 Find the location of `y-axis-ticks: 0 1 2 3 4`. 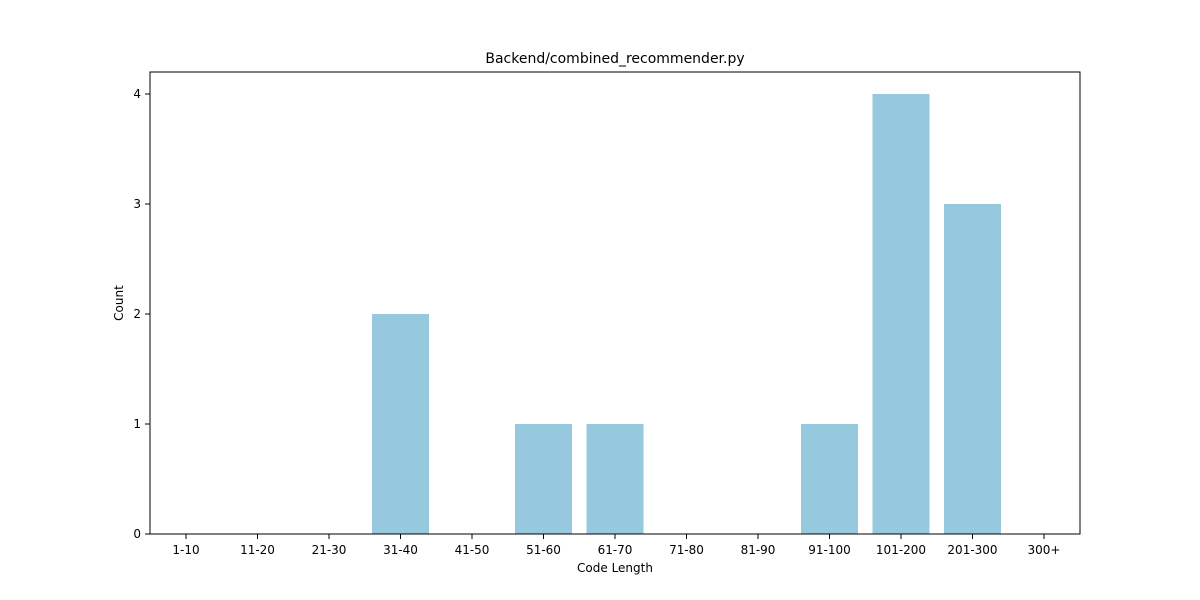

y-axis-ticks: 0 1 2 3 4 is located at coordinates (141, 314).